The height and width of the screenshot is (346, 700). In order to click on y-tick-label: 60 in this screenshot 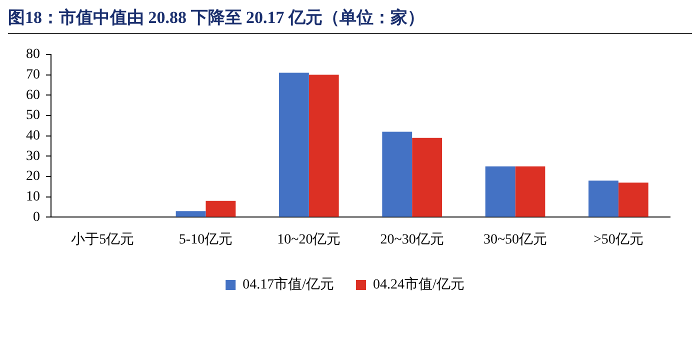, I will do `click(33, 95)`.